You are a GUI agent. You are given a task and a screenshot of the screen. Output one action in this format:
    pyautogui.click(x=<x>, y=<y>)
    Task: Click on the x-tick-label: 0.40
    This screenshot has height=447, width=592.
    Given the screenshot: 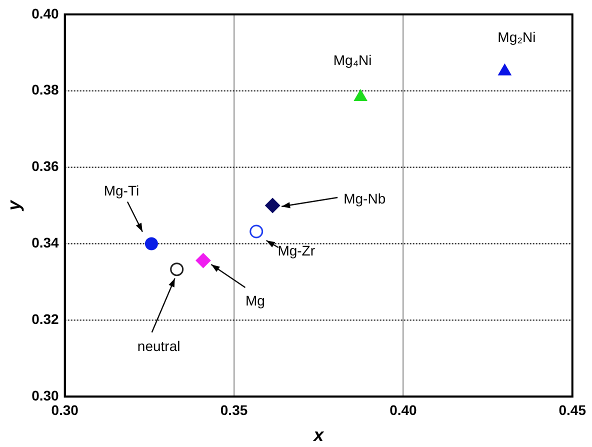 What is the action you would take?
    pyautogui.click(x=404, y=410)
    